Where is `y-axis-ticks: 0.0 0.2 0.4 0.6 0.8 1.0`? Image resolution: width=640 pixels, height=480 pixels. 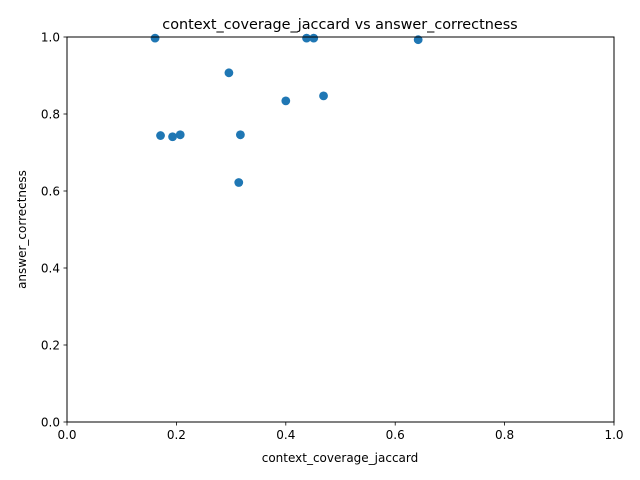 y-axis-ticks: 0.0 0.2 0.4 0.6 0.8 1.0 is located at coordinates (54, 229).